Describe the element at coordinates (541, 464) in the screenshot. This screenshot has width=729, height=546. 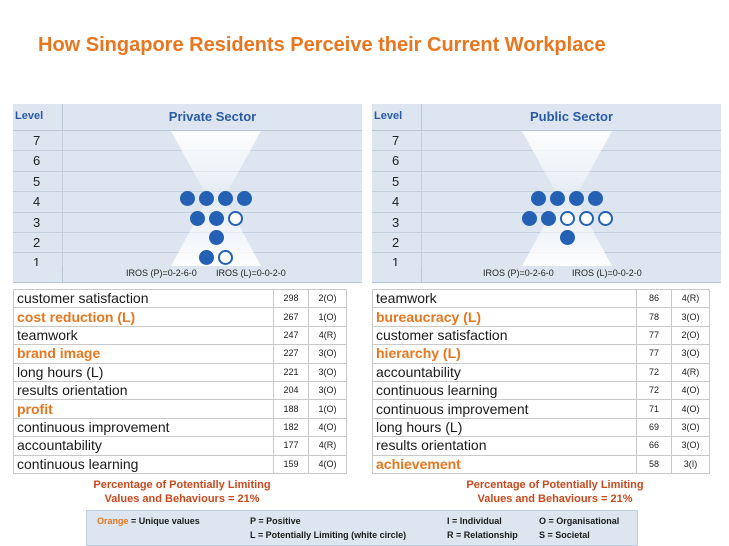
I see `table-row: achievement 58 3(I)` at that location.